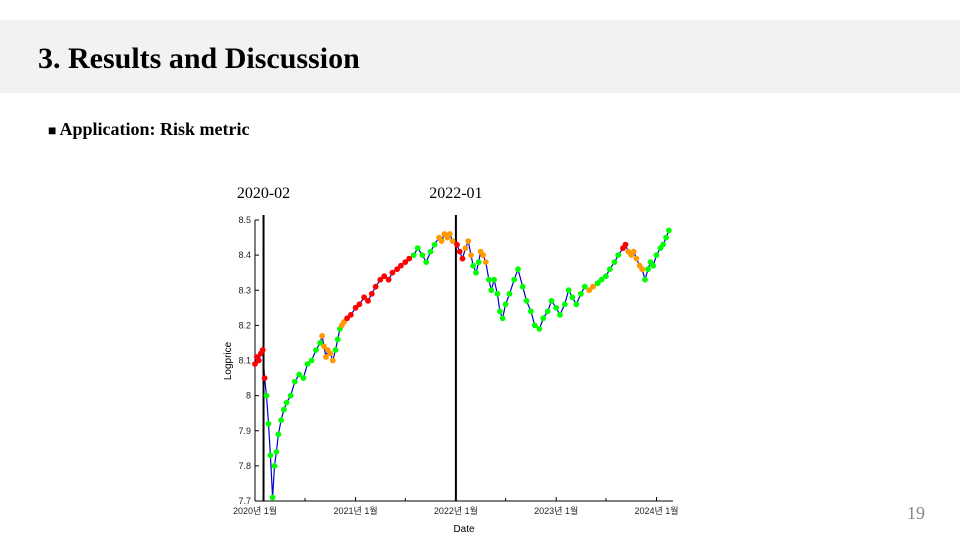 The image size is (960, 540). I want to click on y-axis-label: Logprice, so click(228, 360).